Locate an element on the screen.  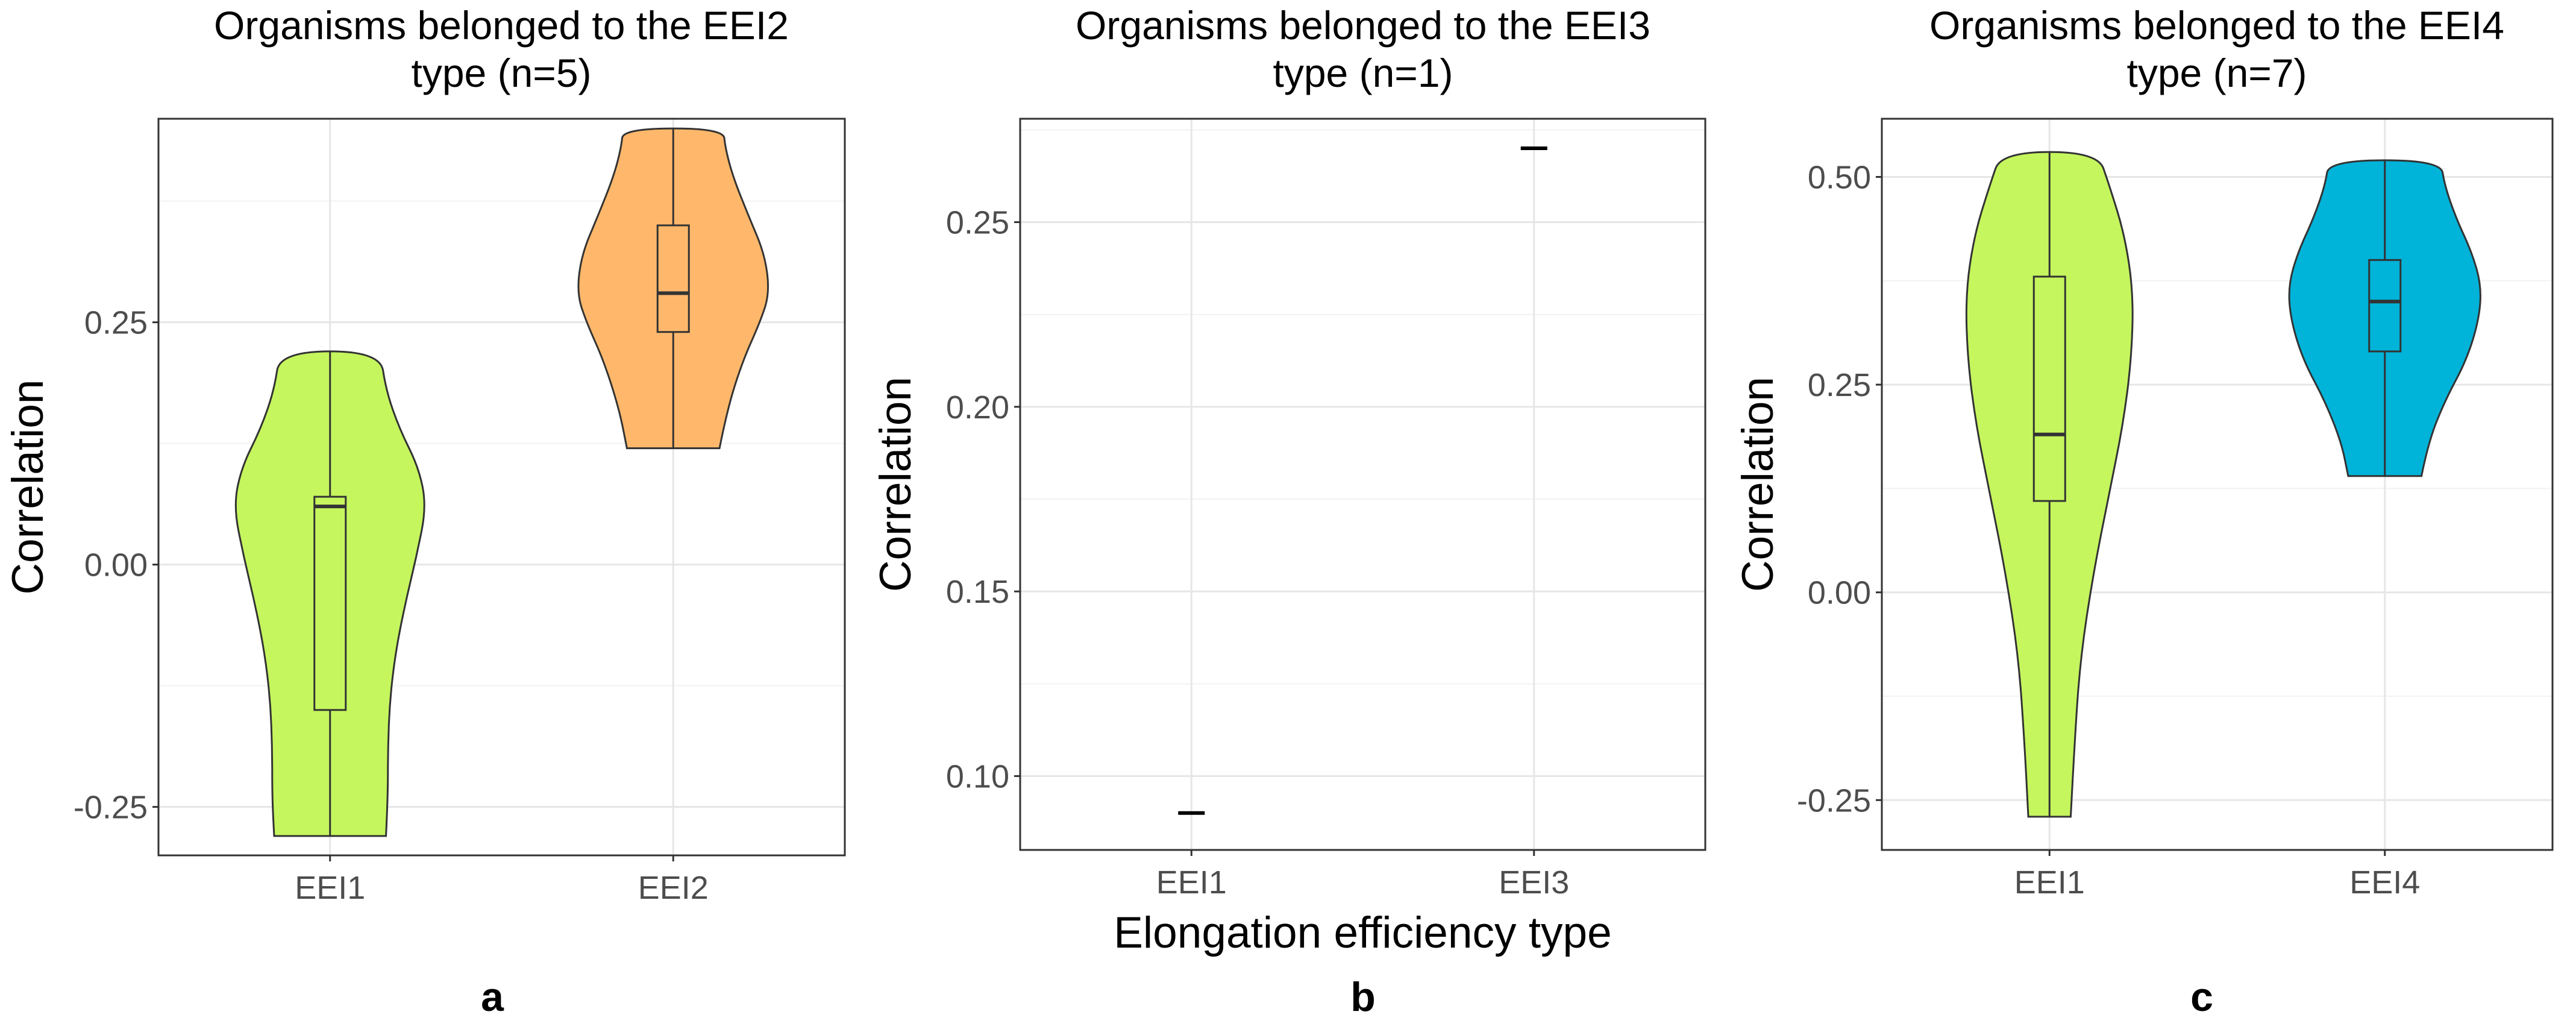
y-tick-label: 0.15 is located at coordinates (977, 592).